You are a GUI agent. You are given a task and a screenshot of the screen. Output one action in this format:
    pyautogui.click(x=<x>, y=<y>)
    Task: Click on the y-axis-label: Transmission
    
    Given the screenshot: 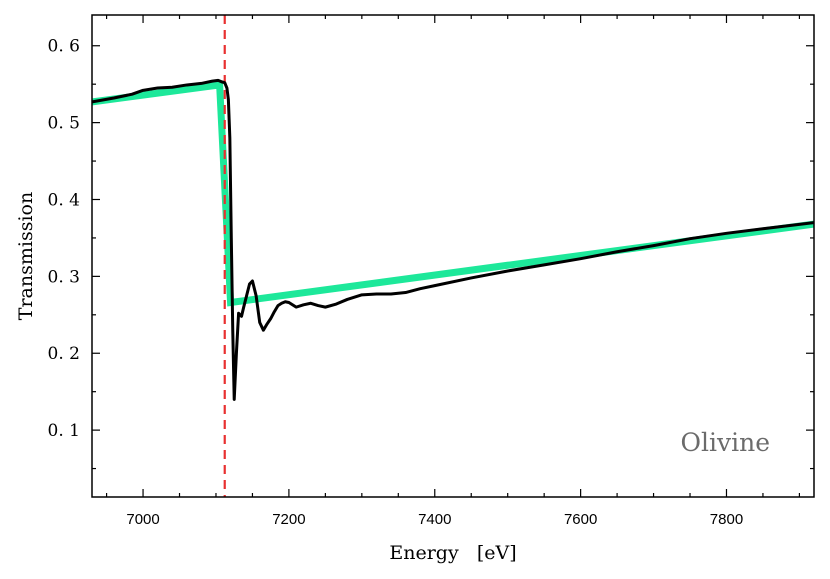 What is the action you would take?
    pyautogui.click(x=26, y=256)
    